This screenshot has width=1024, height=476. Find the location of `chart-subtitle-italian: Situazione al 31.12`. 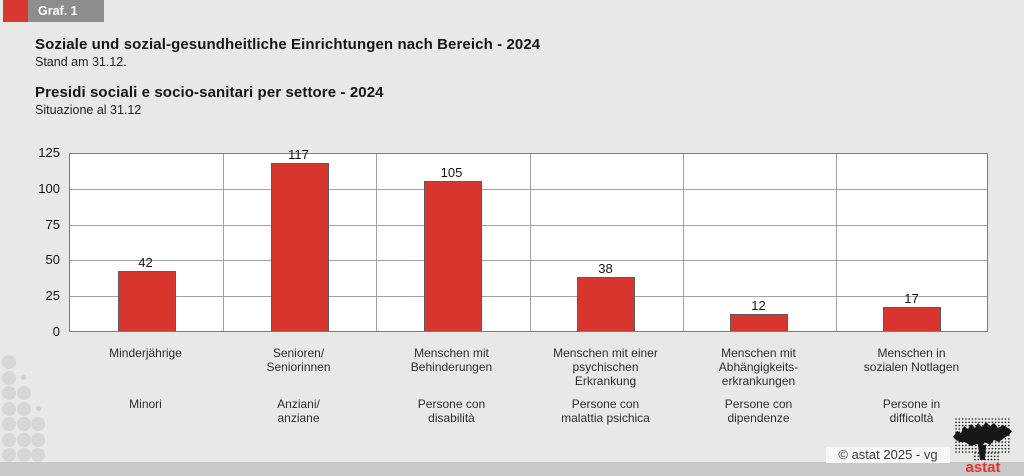

chart-subtitle-italian: Situazione al 31.12 is located at coordinates (88, 110).